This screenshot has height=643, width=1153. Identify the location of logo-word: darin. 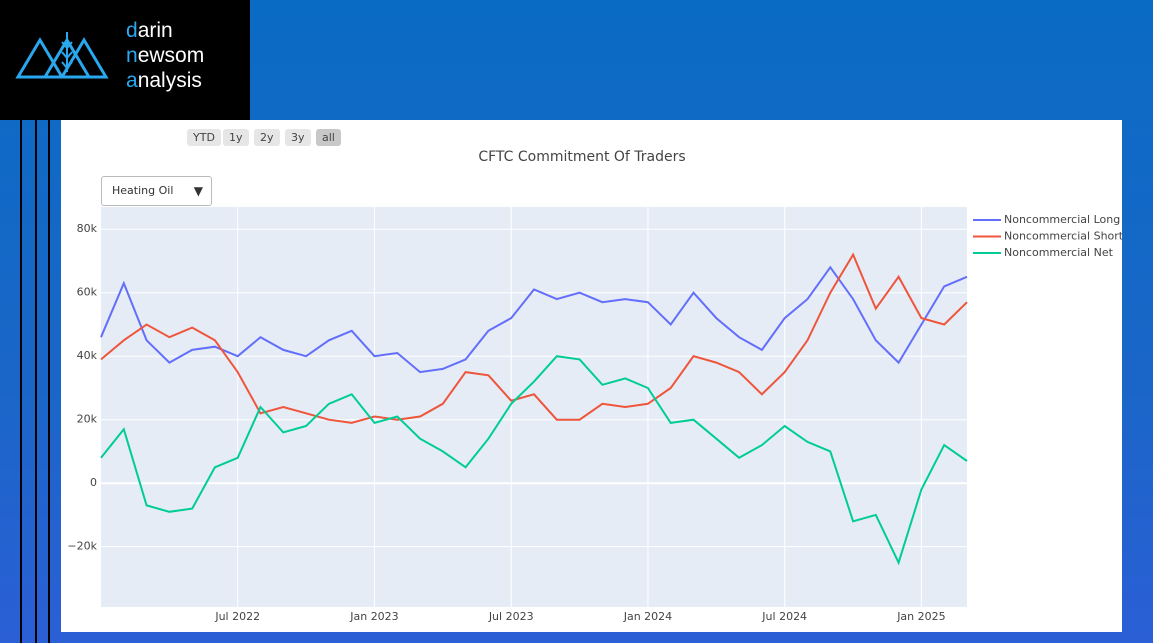
(149, 30).